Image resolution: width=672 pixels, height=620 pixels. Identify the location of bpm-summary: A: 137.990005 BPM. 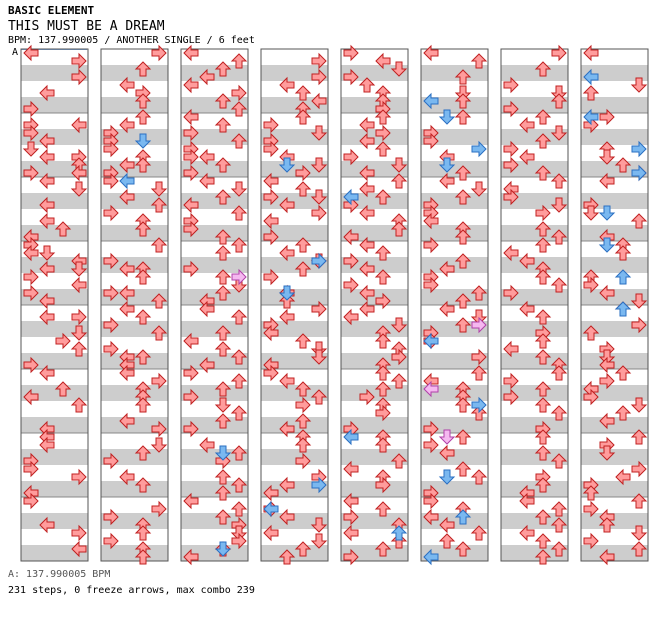
(59, 574).